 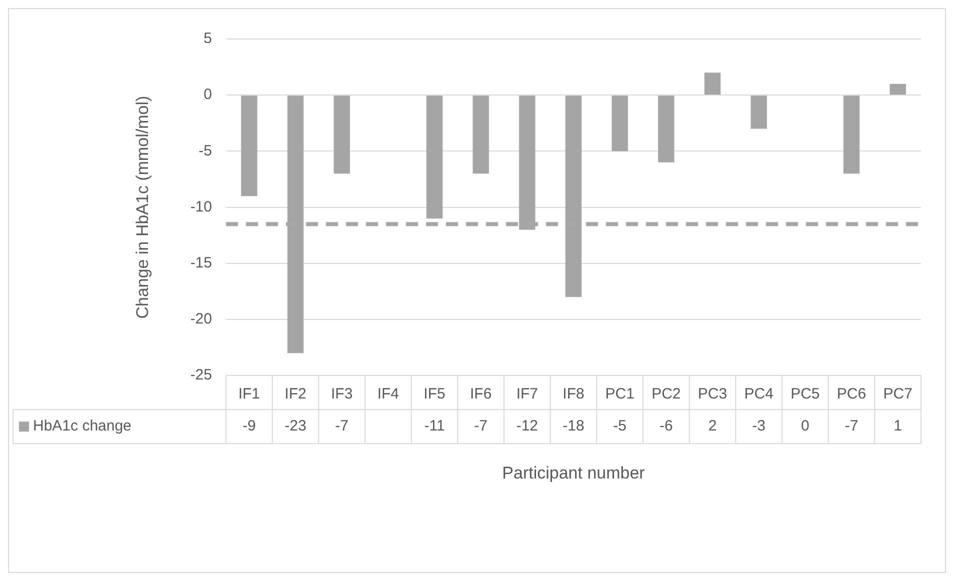 What do you see at coordinates (713, 394) in the screenshot?
I see `x-tick-label: PC3` at bounding box center [713, 394].